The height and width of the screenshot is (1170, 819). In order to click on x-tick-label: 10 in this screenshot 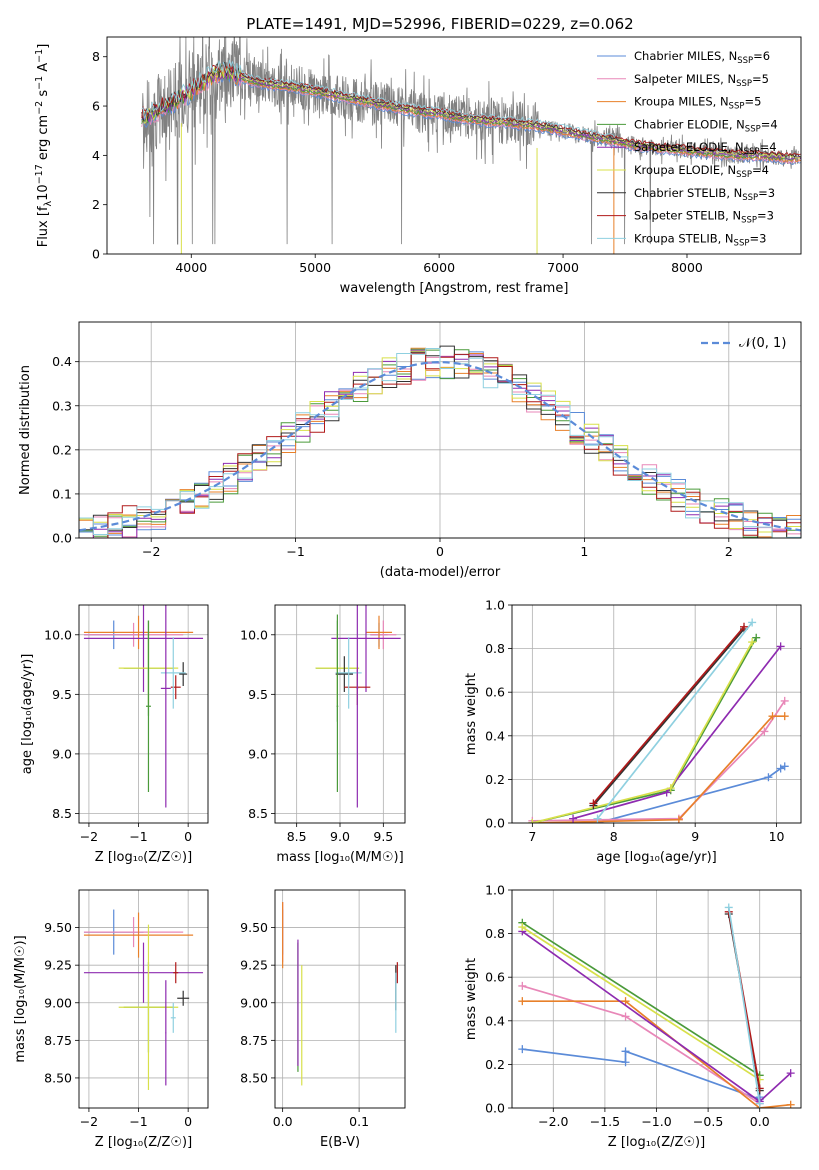, I will do `click(777, 836)`.